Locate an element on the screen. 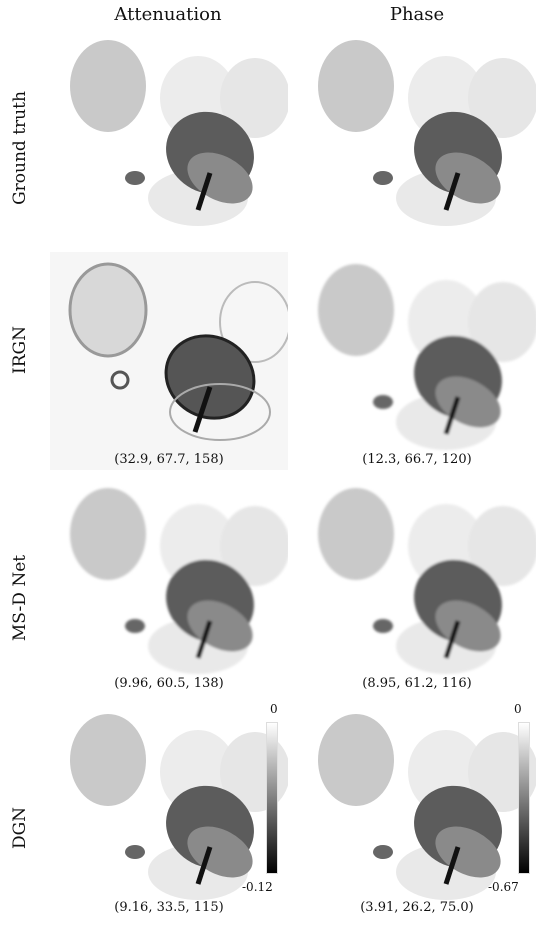  image-dgn-phase is located at coordinates (417, 811).